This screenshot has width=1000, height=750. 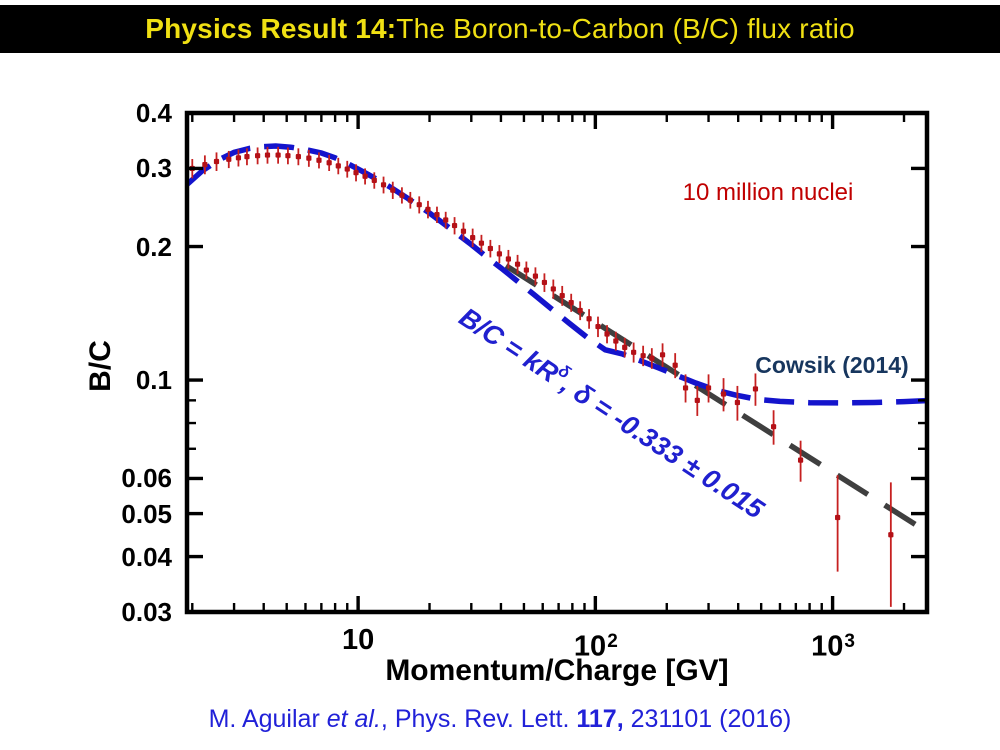 I want to click on y-tick-label: 0.4, so click(x=153, y=113).